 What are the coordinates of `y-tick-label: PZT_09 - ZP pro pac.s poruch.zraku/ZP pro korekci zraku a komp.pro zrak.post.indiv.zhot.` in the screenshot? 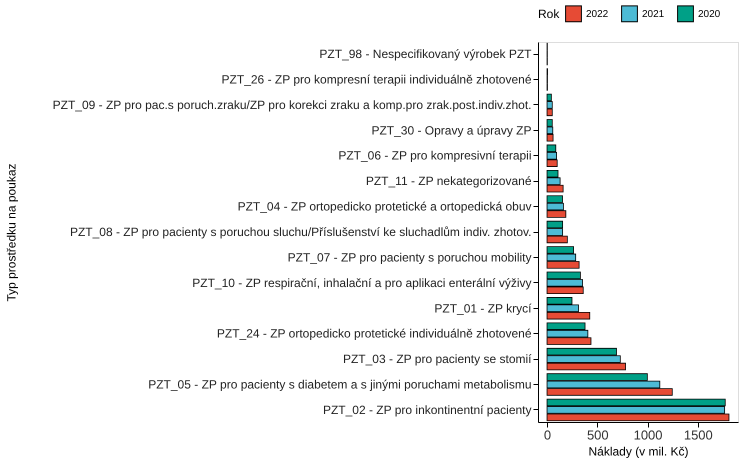 It's located at (292, 105).